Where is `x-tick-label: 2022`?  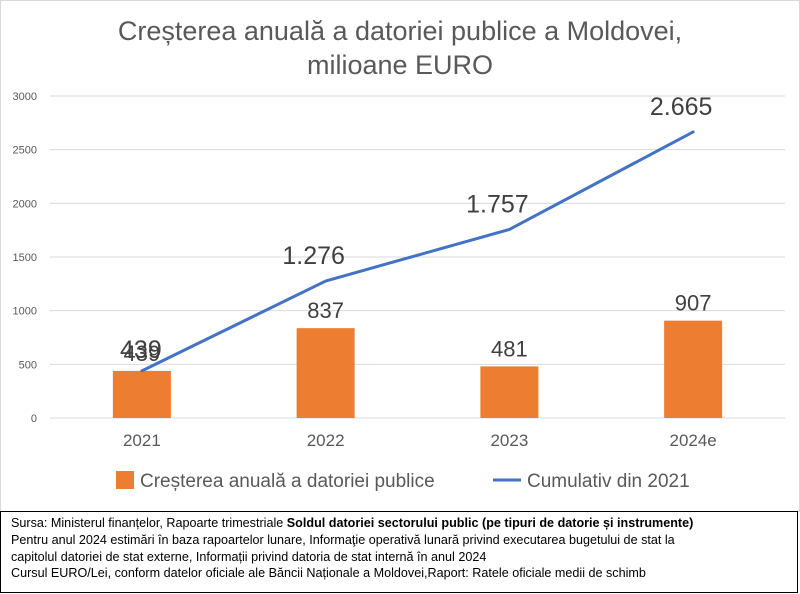
x-tick-label: 2022 is located at coordinates (326, 440).